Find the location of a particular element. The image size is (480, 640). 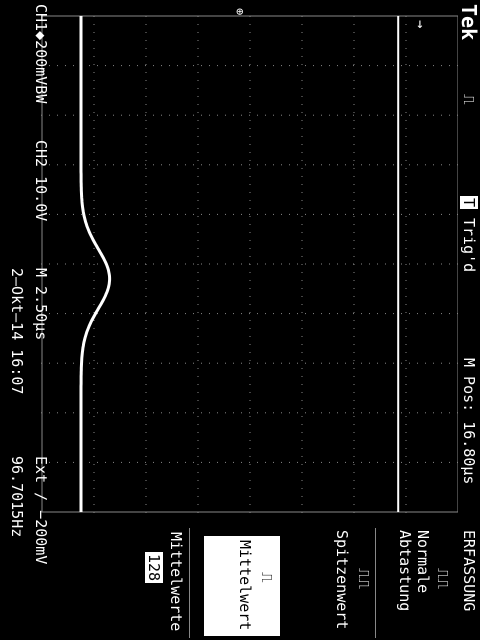

menu-option-average: ⎍ Mittelwert is located at coordinates (242, 586).